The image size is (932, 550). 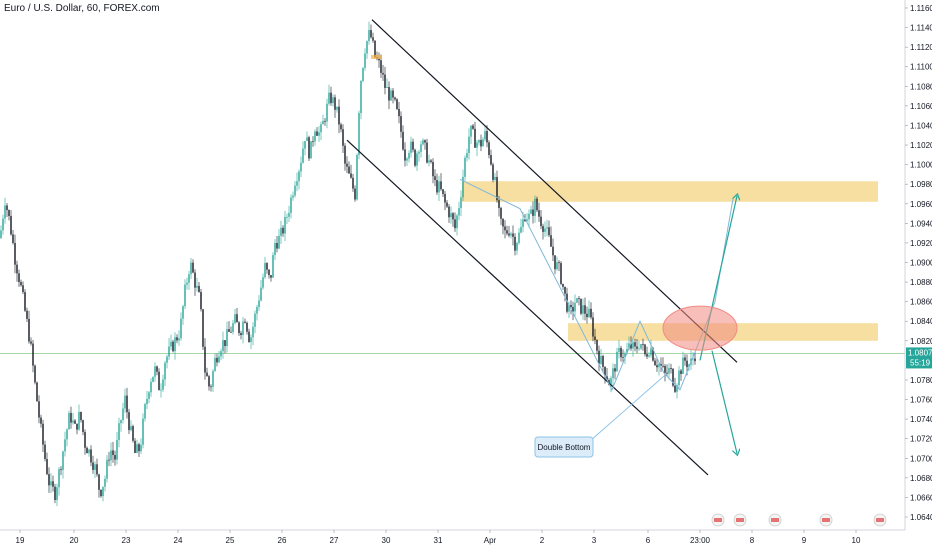 What do you see at coordinates (880, 520) in the screenshot?
I see `event-marker-icon` at bounding box center [880, 520].